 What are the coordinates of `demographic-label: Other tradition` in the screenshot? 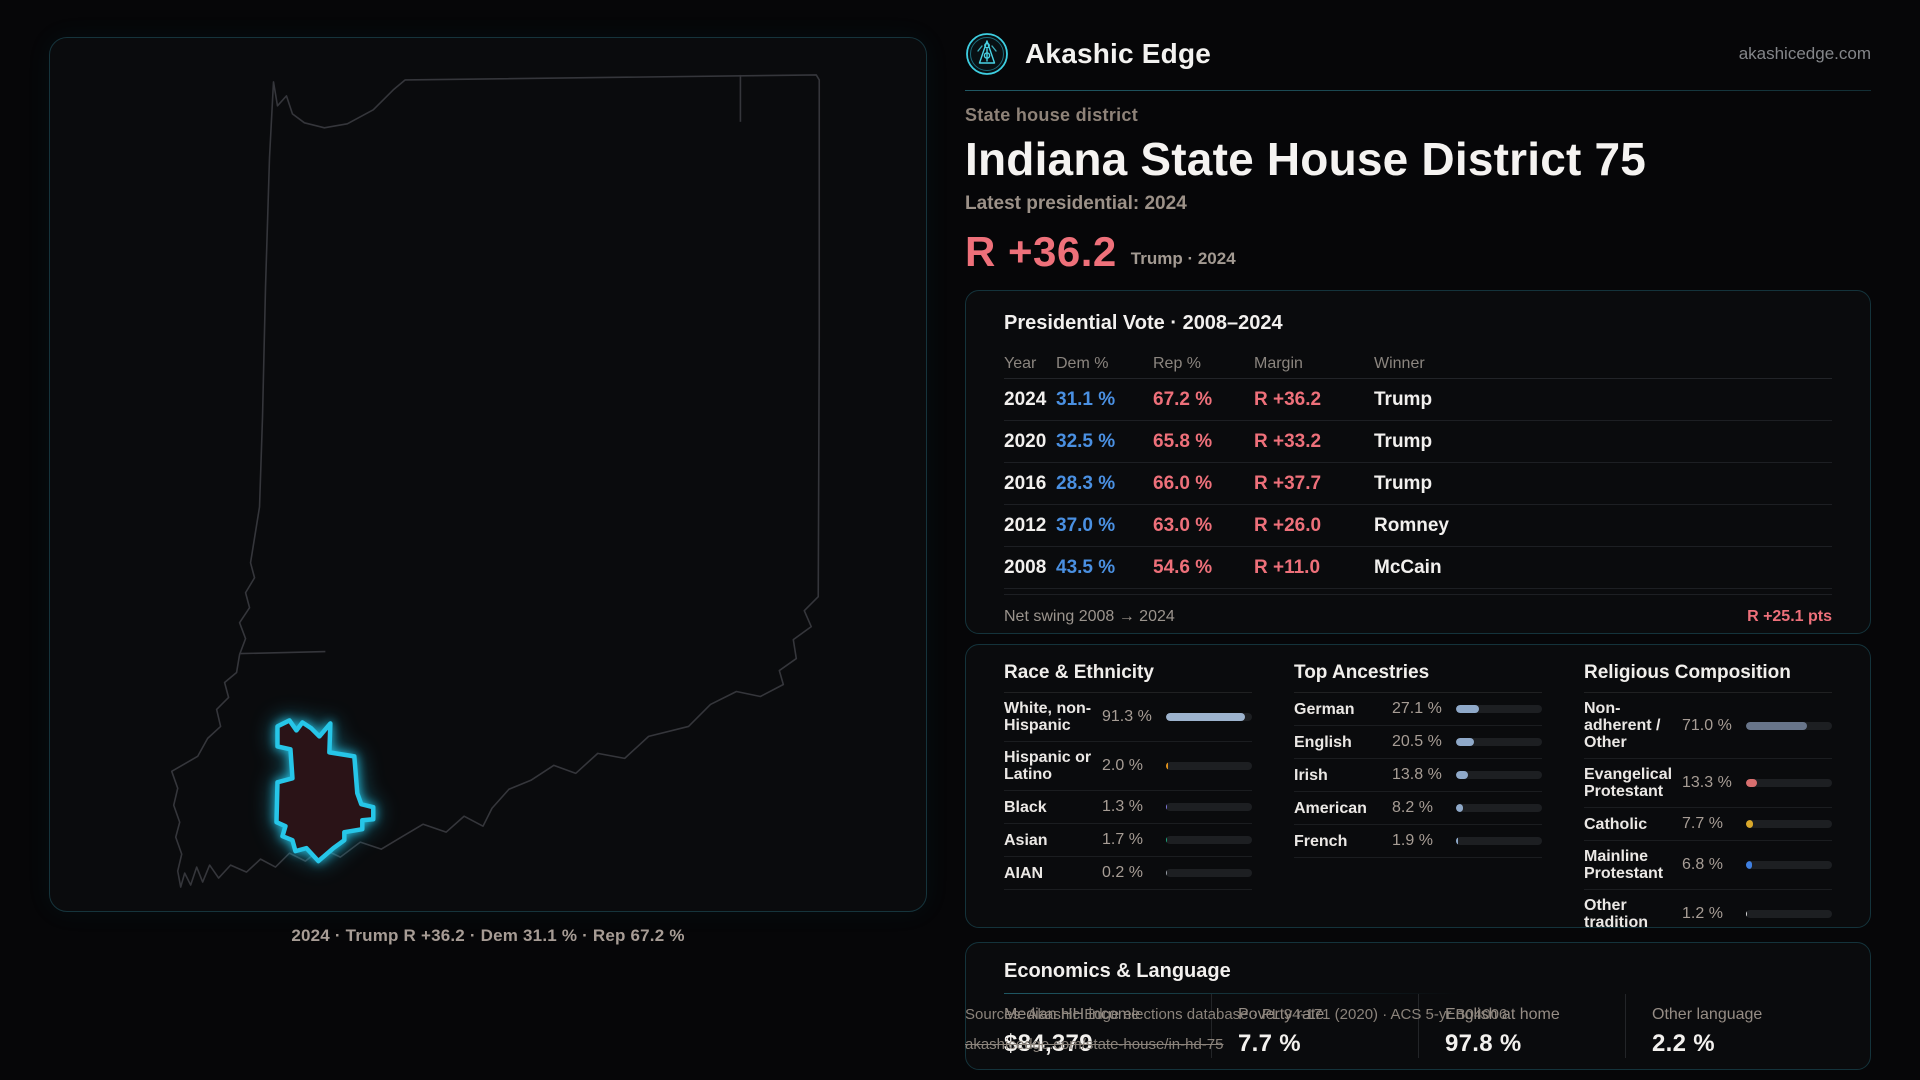 It's located at (1616, 912).